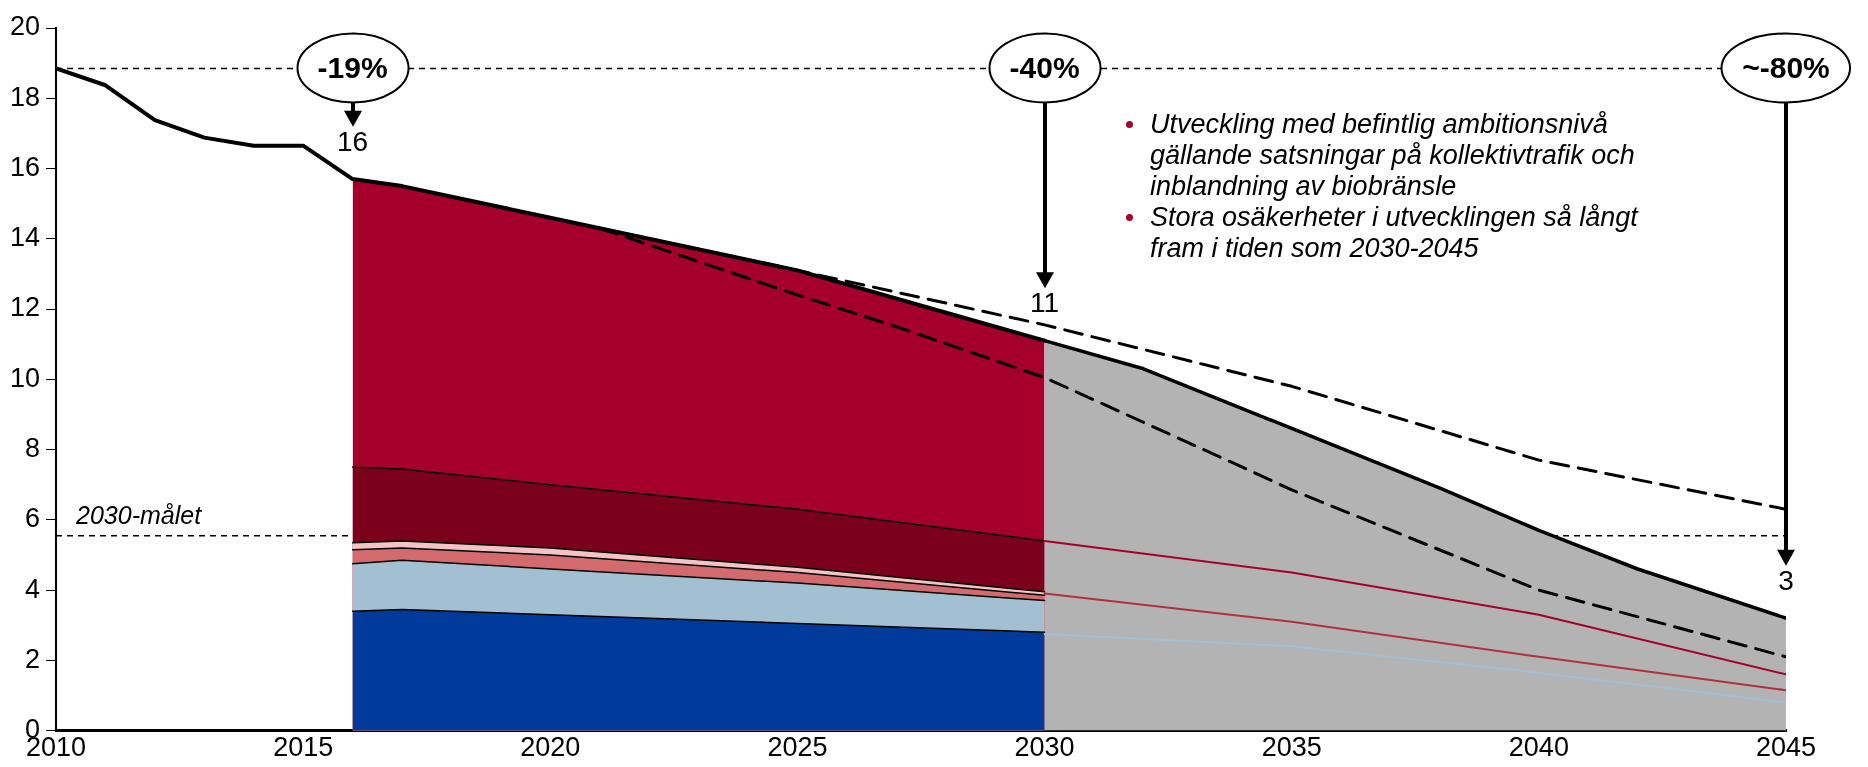 Image resolution: width=1868 pixels, height=767 pixels. I want to click on annotation: -40%, so click(1044, 68).